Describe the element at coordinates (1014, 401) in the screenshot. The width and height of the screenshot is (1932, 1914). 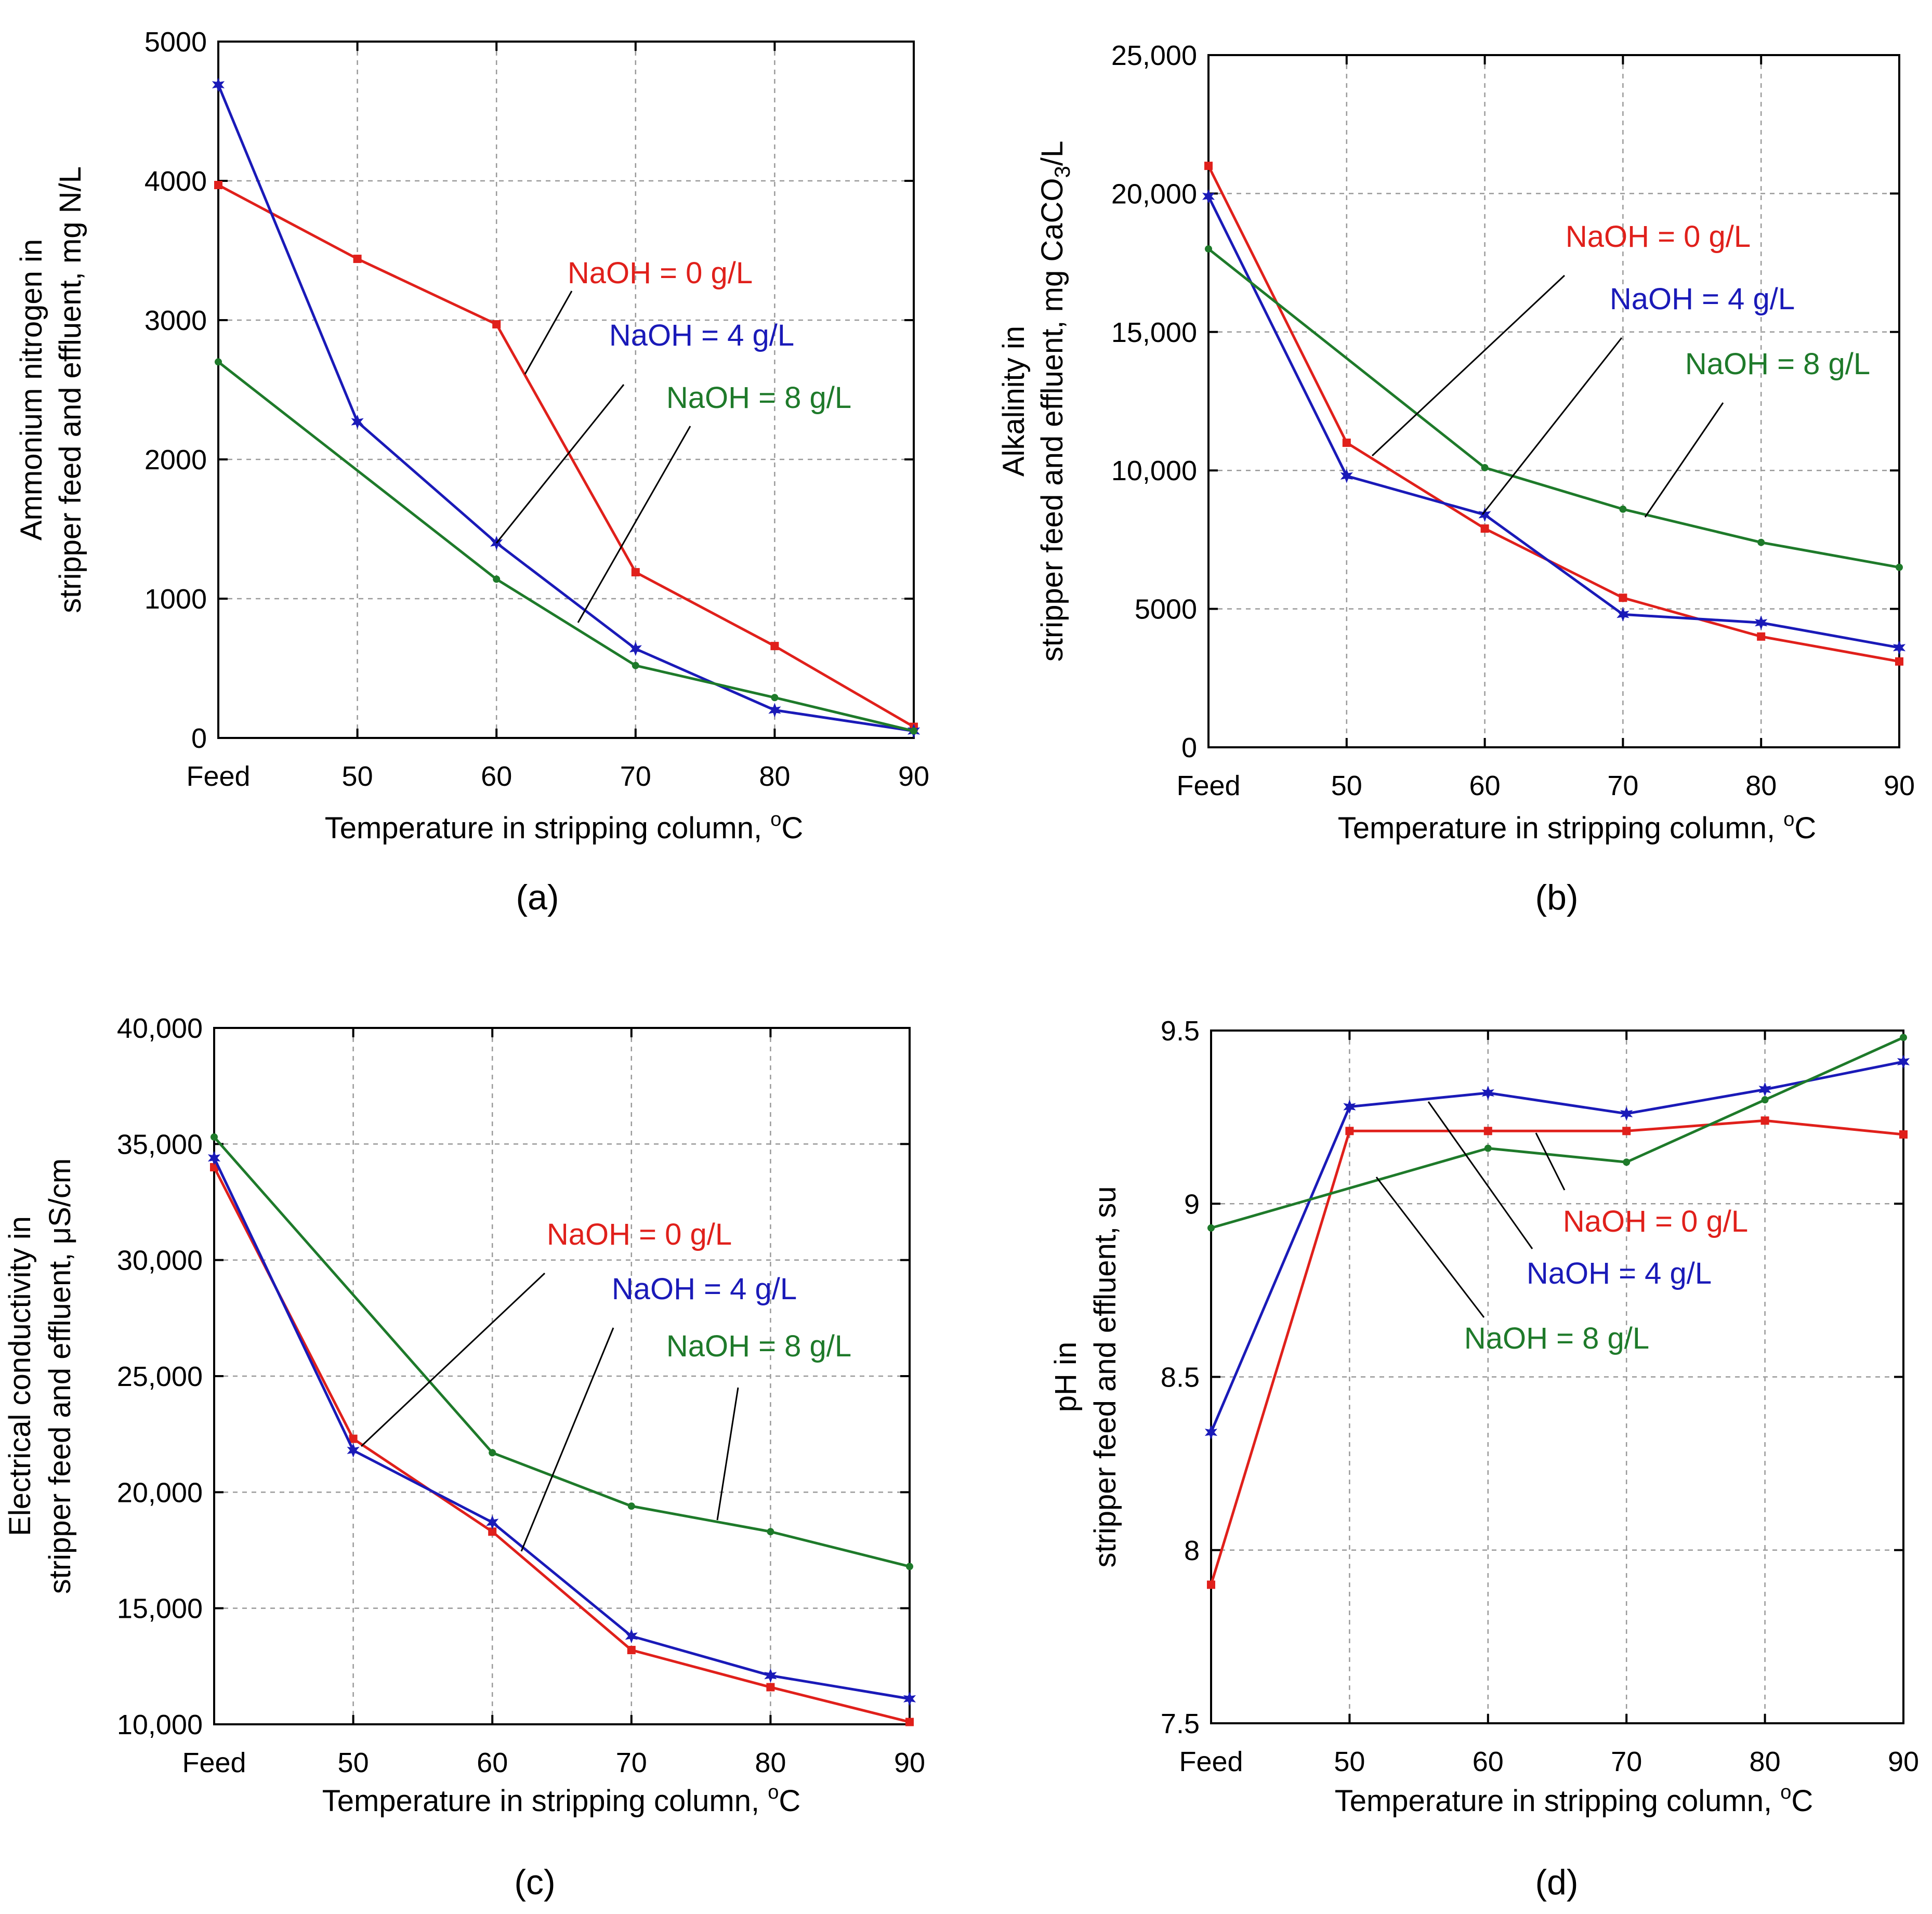
I see `y-axis-title: Alkalinity in` at that location.